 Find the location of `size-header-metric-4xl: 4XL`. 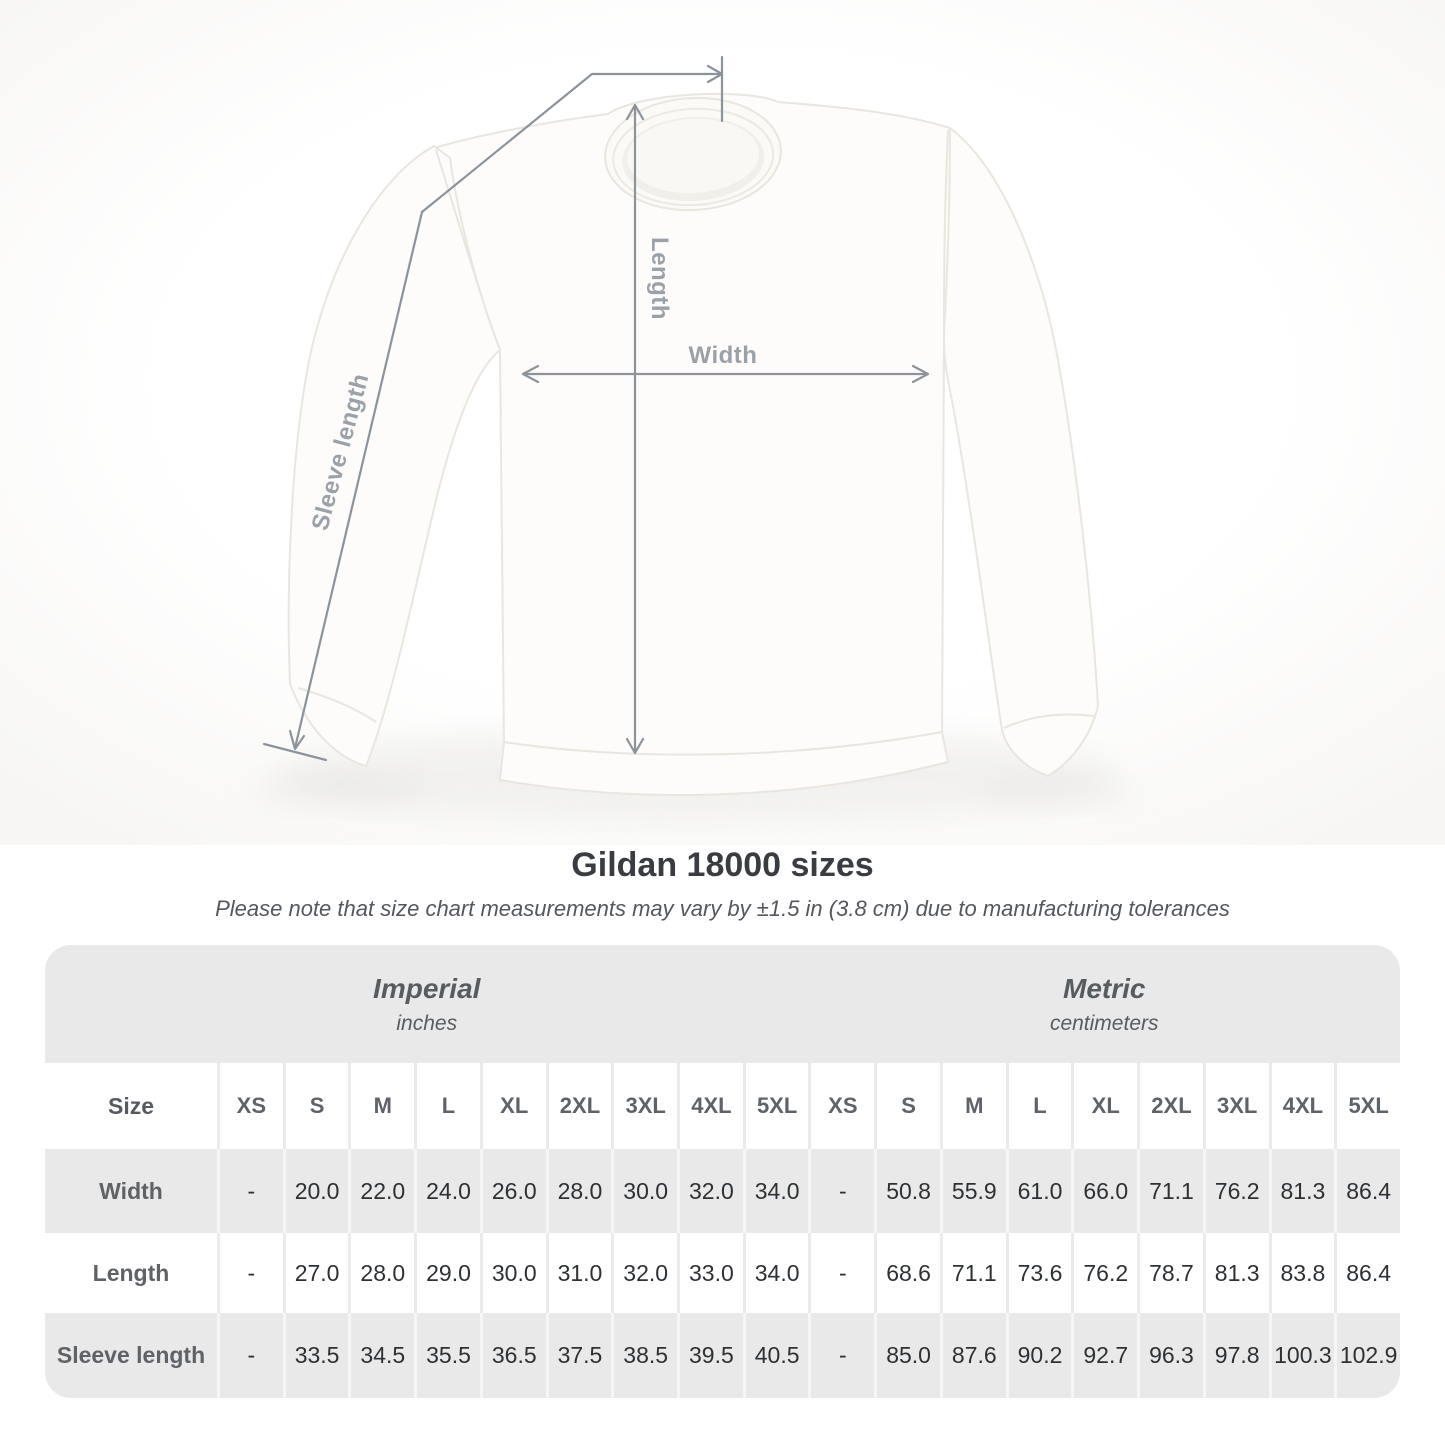

size-header-metric-4xl: 4XL is located at coordinates (1301, 1106).